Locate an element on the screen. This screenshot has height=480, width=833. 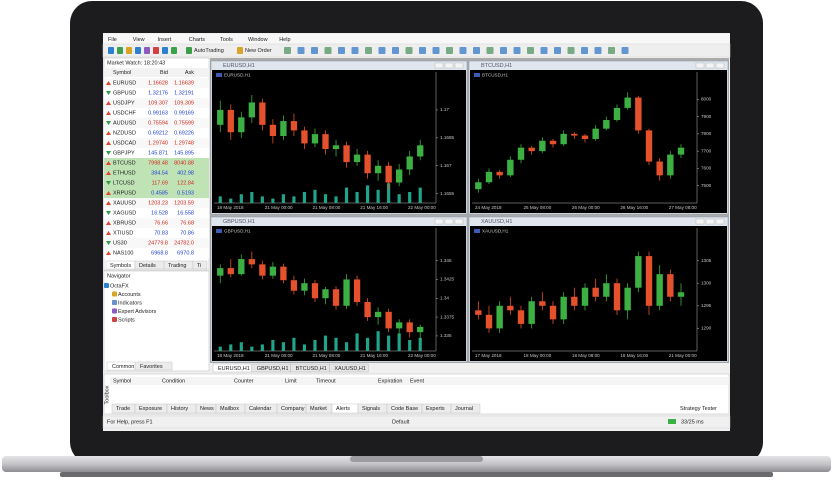
tab-label: Signals is located at coordinates (371, 409).